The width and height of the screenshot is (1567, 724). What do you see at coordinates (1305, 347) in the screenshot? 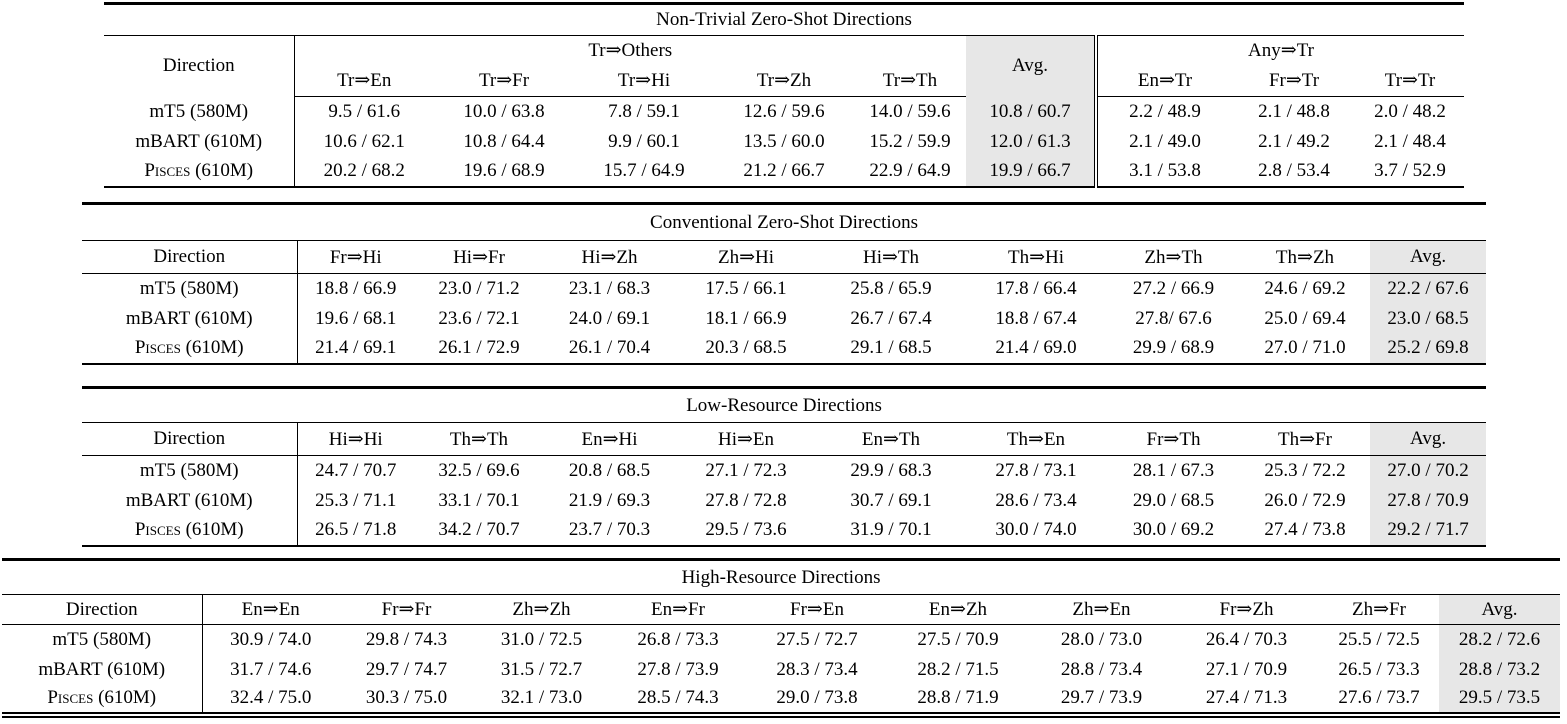
I see `score-cell: 27.0 / 71.0` at bounding box center [1305, 347].